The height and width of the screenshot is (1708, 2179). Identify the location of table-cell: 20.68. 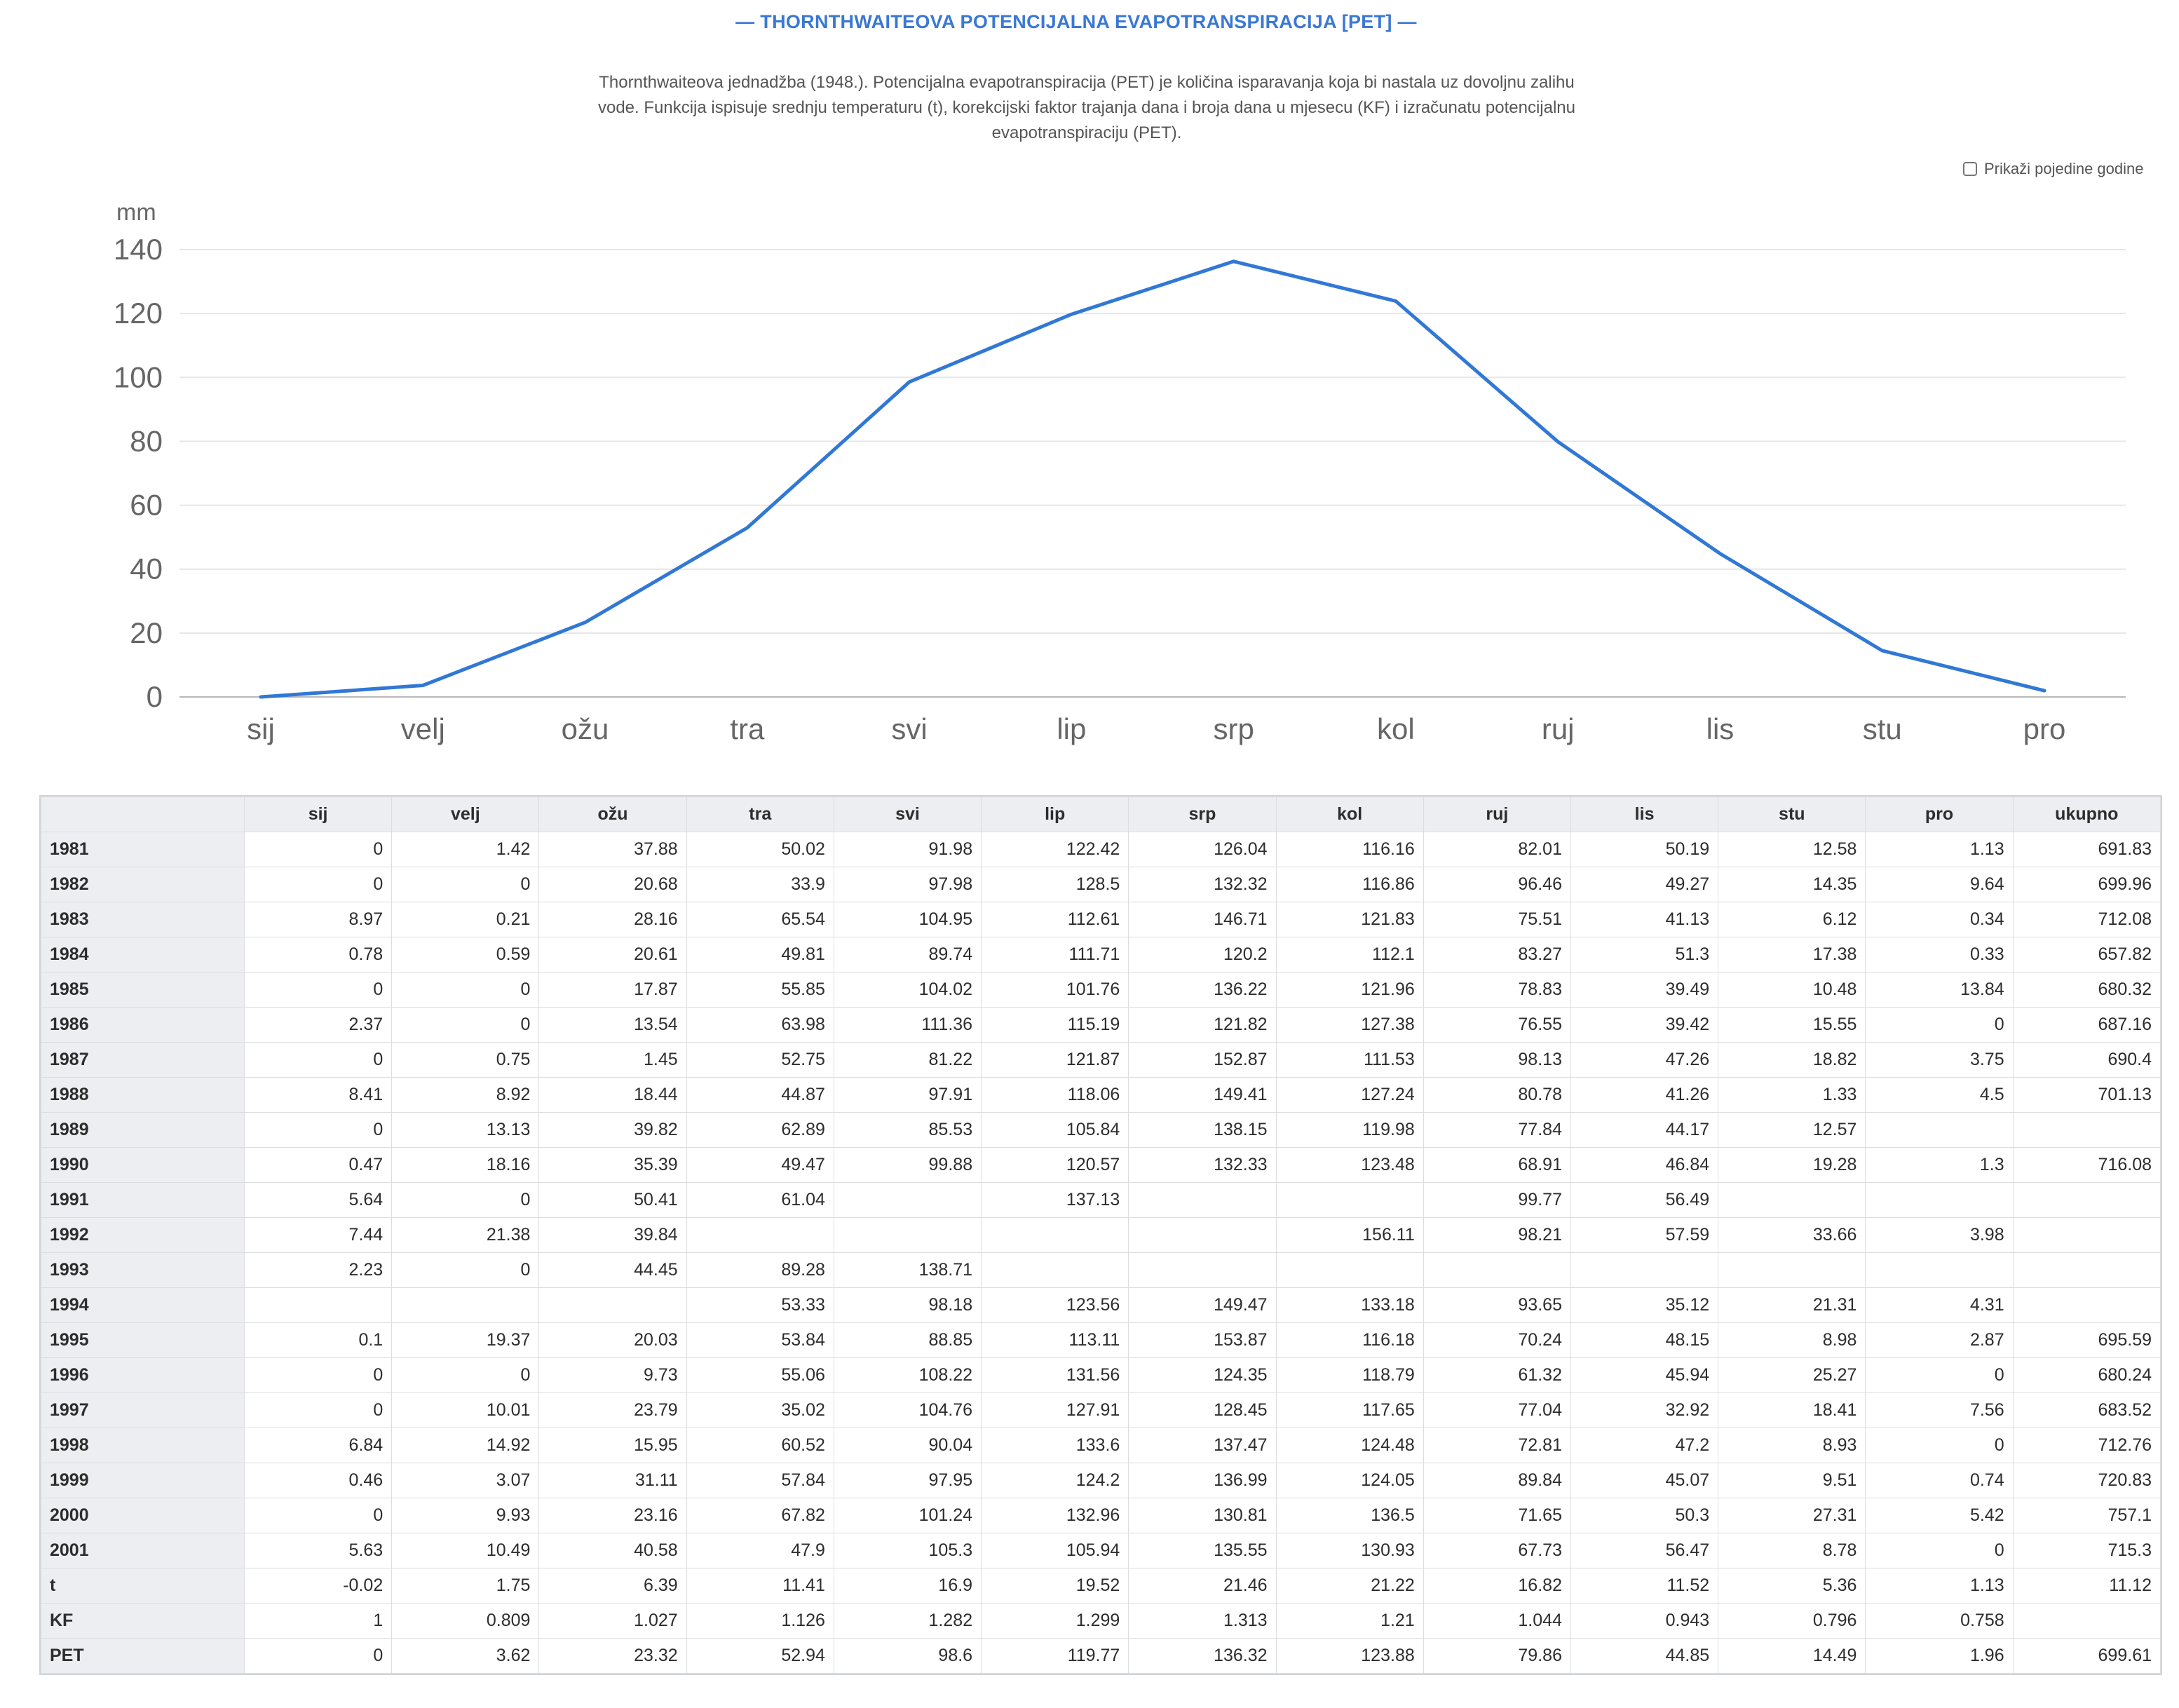
(612, 884).